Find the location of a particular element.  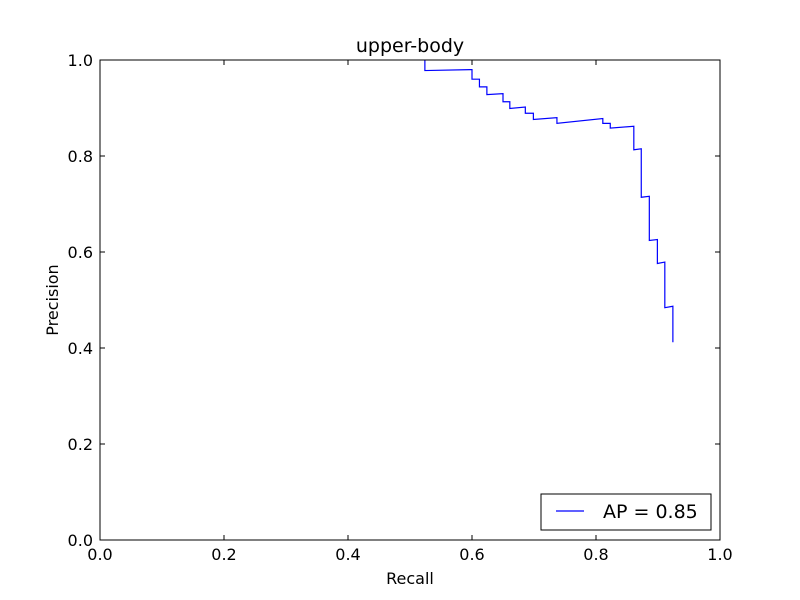

y-tick-label: 0.2 is located at coordinates (80, 444).